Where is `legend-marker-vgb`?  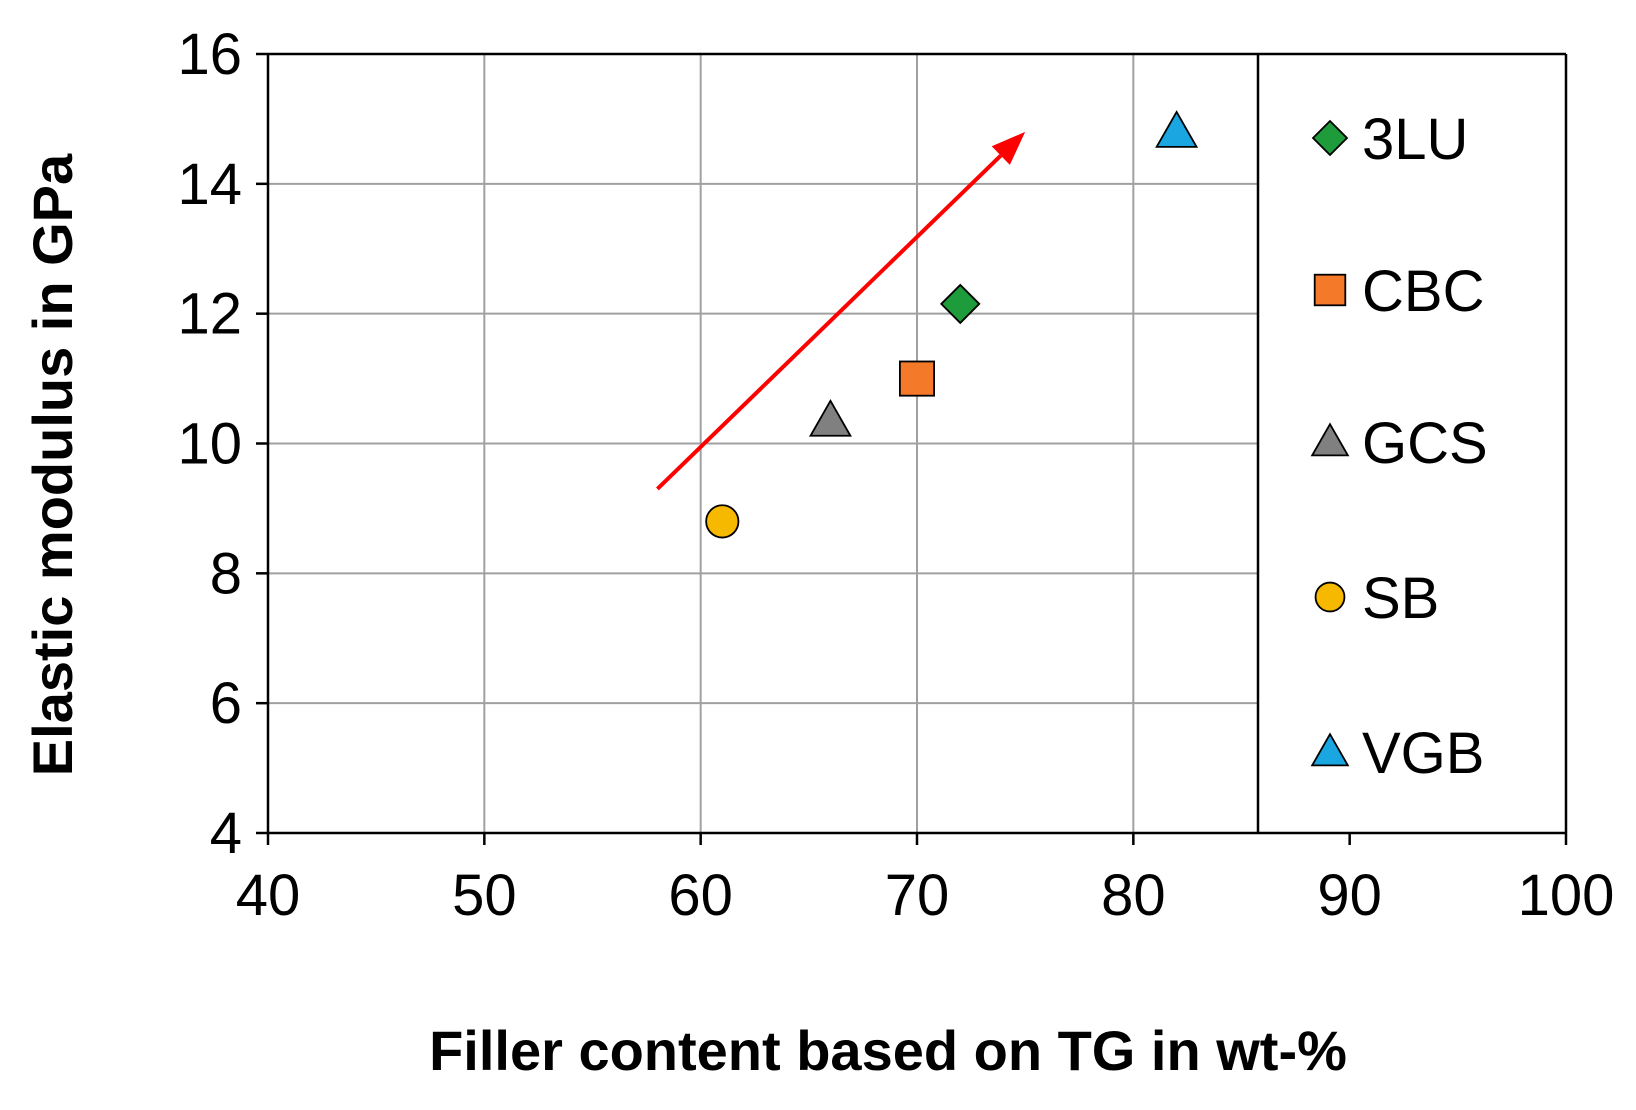 legend-marker-vgb is located at coordinates (1330, 749).